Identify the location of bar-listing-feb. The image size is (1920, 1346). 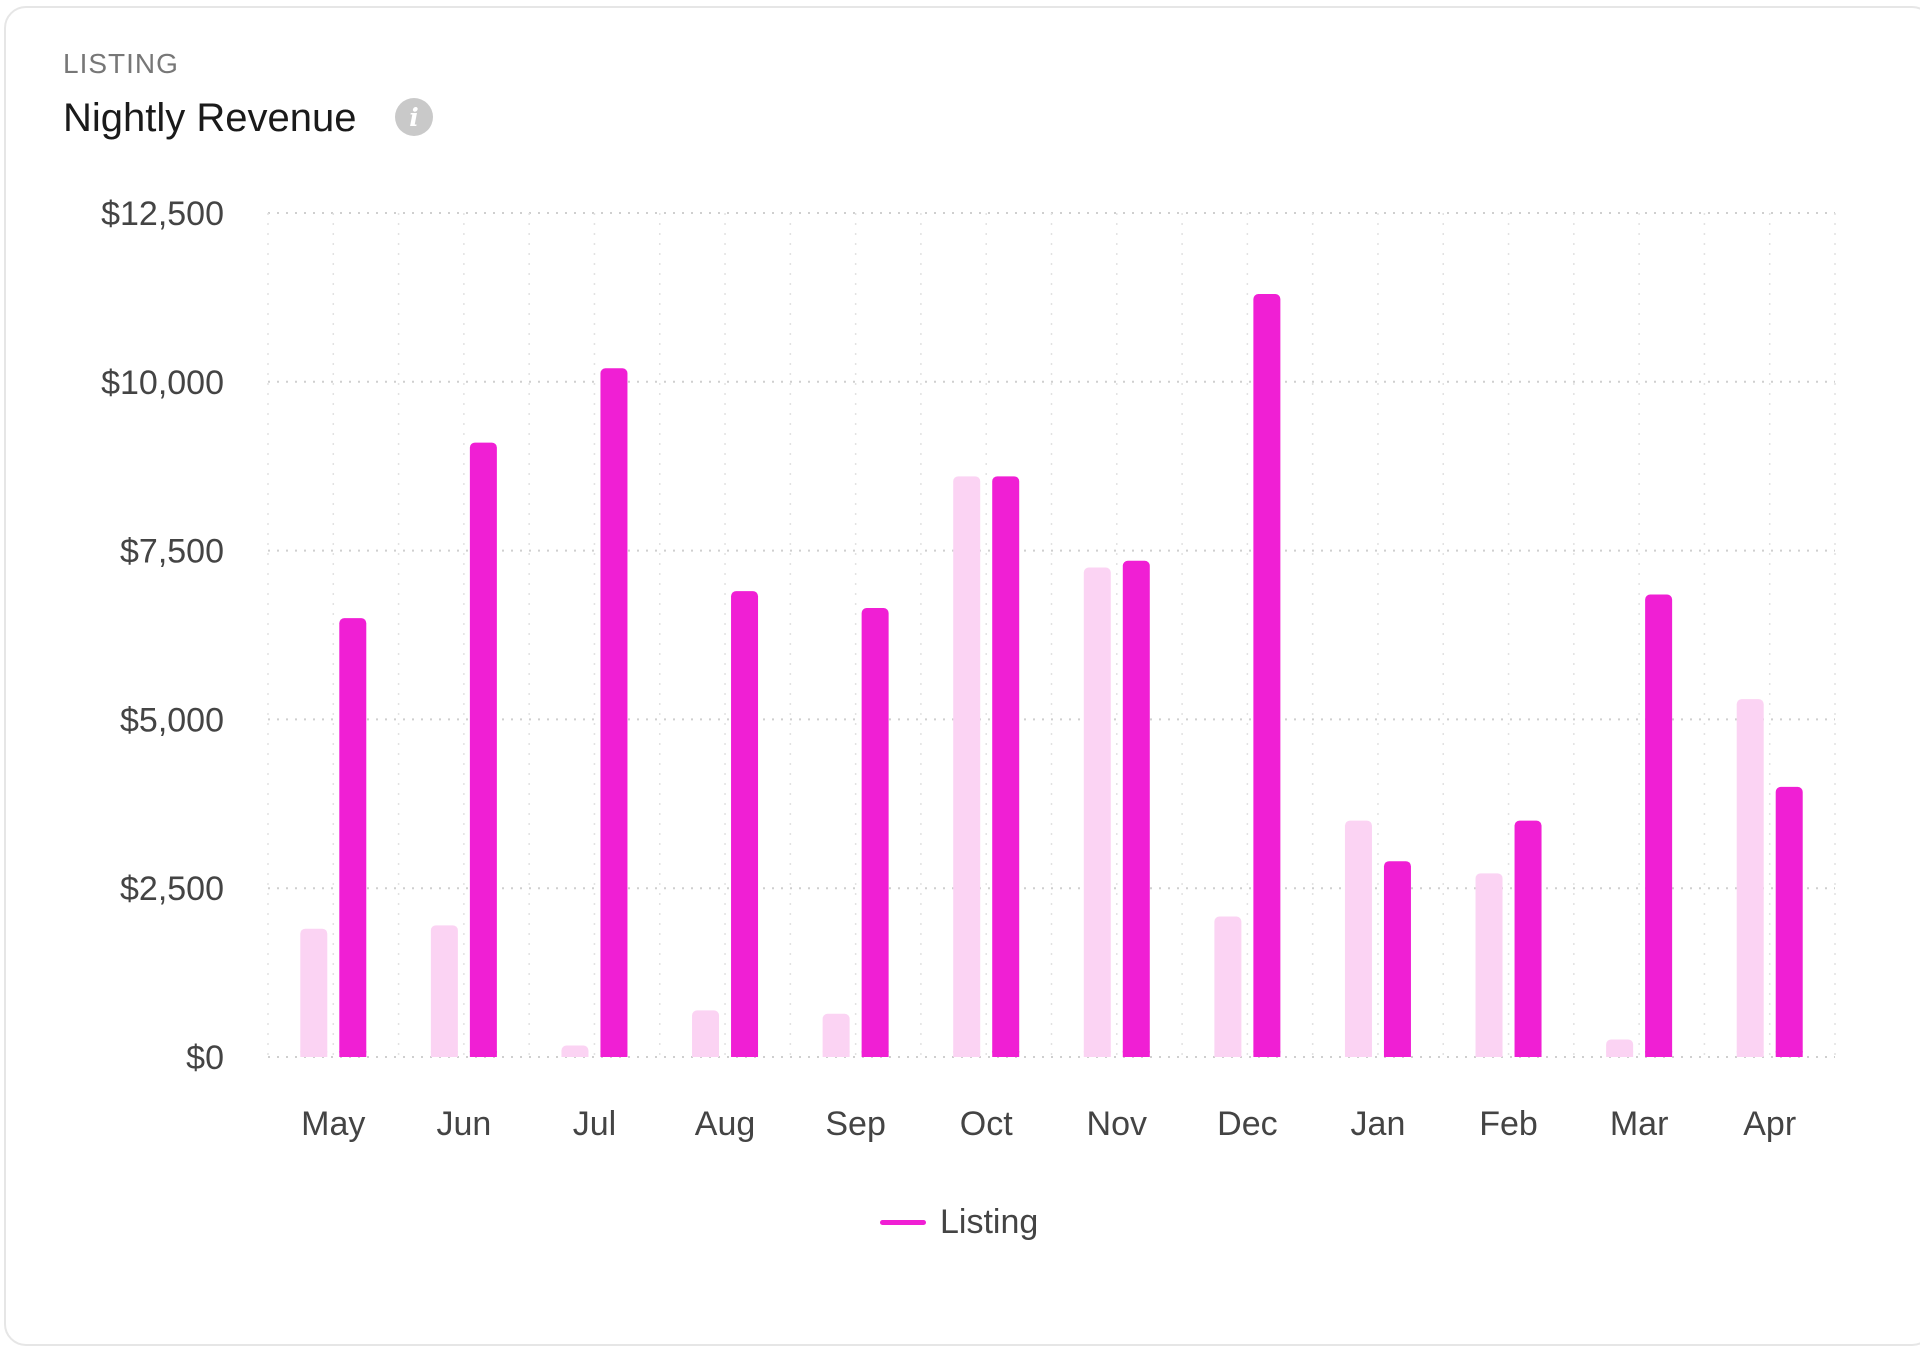
(1528, 938).